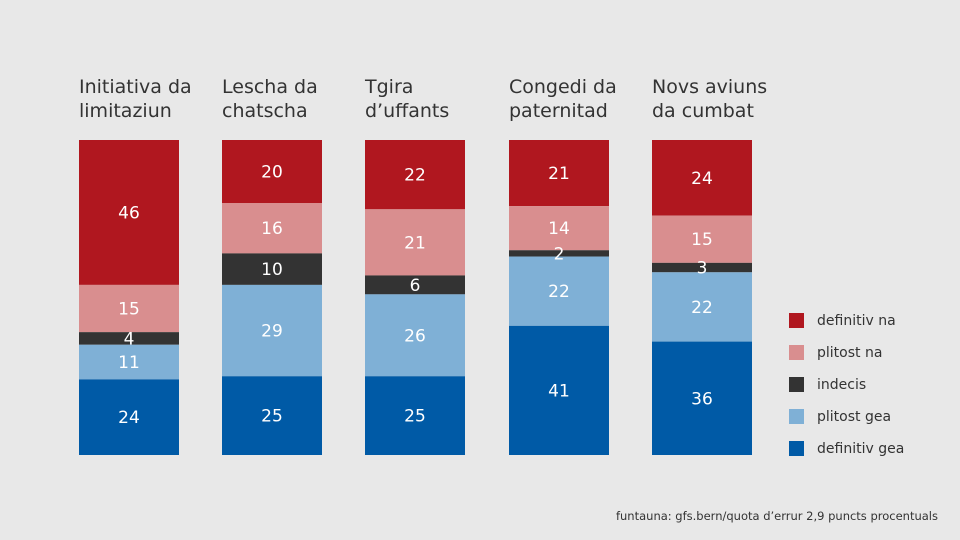 The width and height of the screenshot is (960, 540). I want to click on data-label: 6, so click(415, 286).